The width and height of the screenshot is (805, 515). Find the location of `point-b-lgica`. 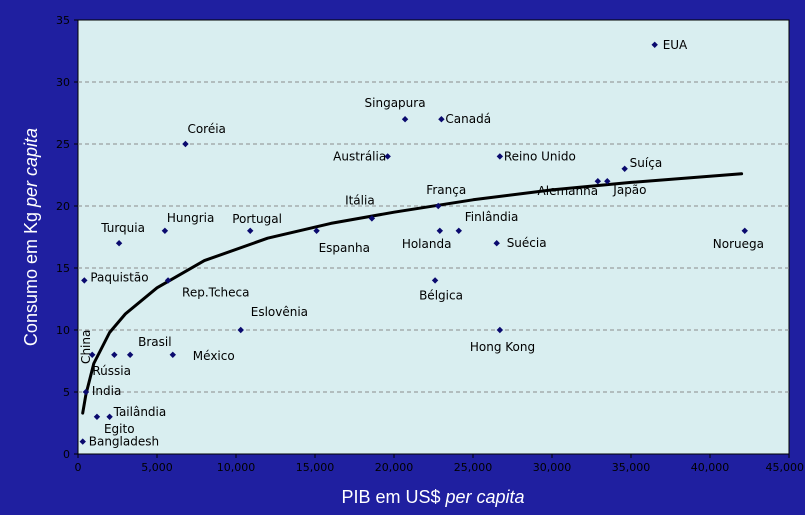

point-b-lgica is located at coordinates (435, 280).